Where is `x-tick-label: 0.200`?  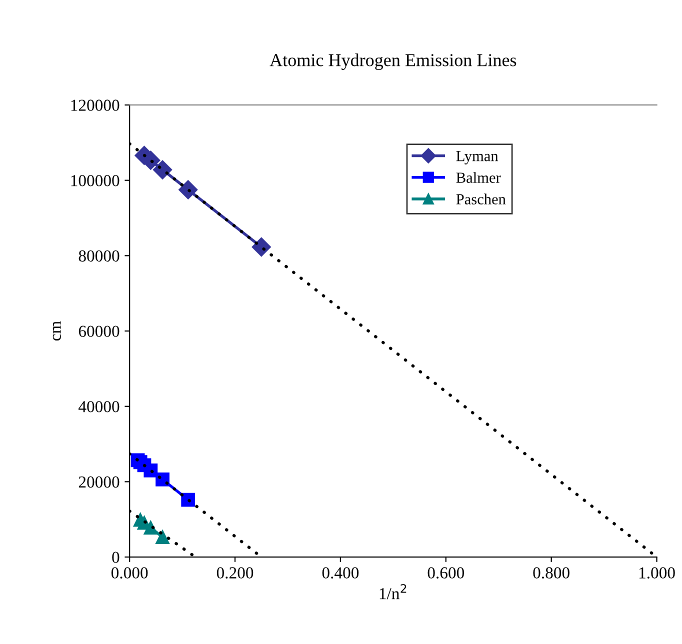
x-tick-label: 0.200 is located at coordinates (235, 573).